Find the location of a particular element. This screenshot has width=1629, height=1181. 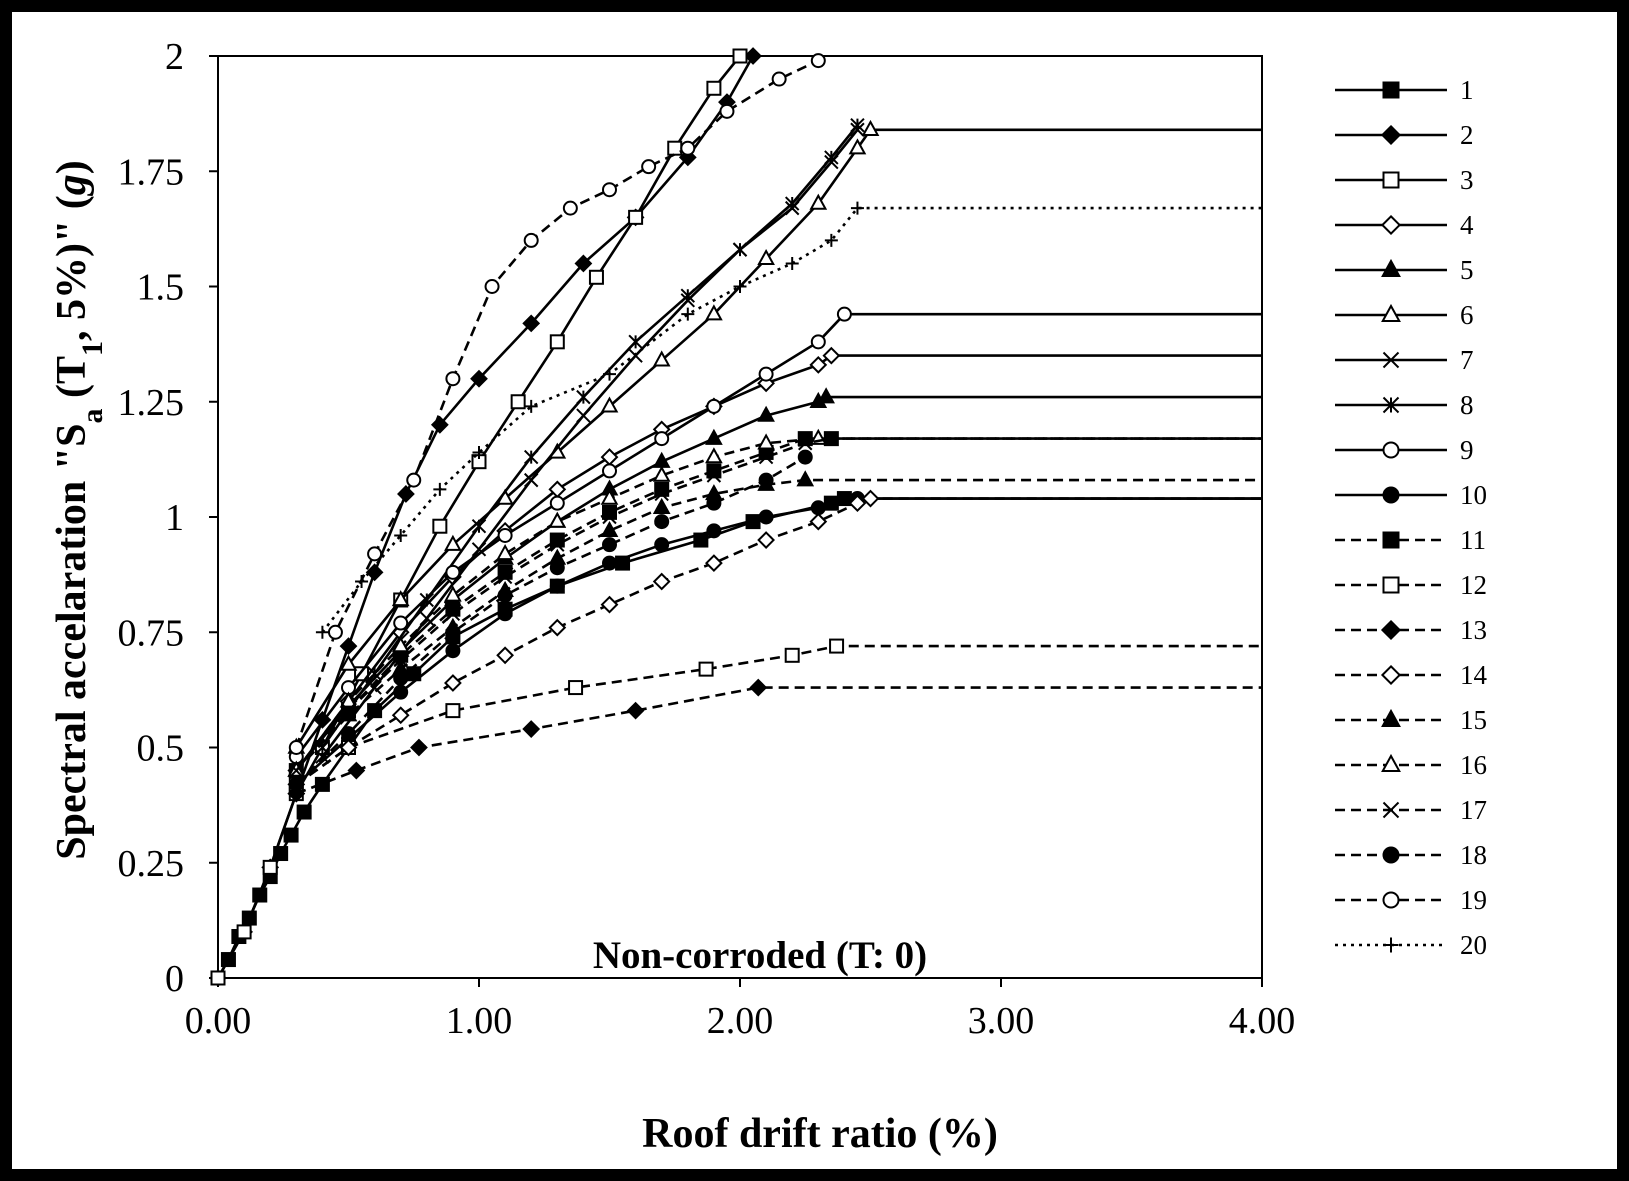

legend-label: 8 is located at coordinates (1467, 405).